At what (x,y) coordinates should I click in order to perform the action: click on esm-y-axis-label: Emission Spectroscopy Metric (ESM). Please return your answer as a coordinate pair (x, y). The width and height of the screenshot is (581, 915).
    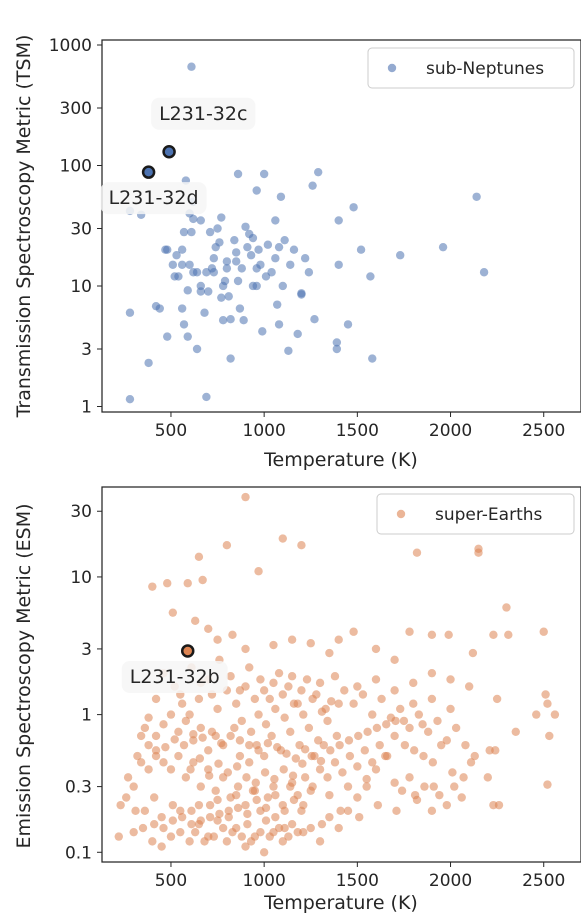
    Looking at the image, I should click on (24, 675).